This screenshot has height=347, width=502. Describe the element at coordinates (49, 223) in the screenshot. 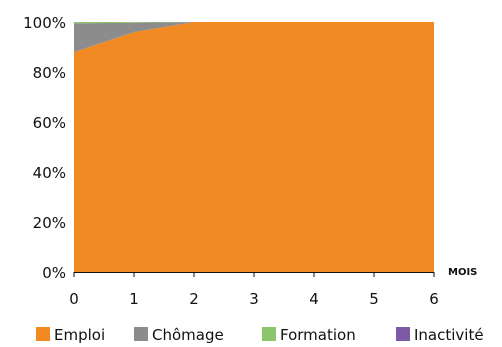

I see `y-tick-label: 20%` at that location.